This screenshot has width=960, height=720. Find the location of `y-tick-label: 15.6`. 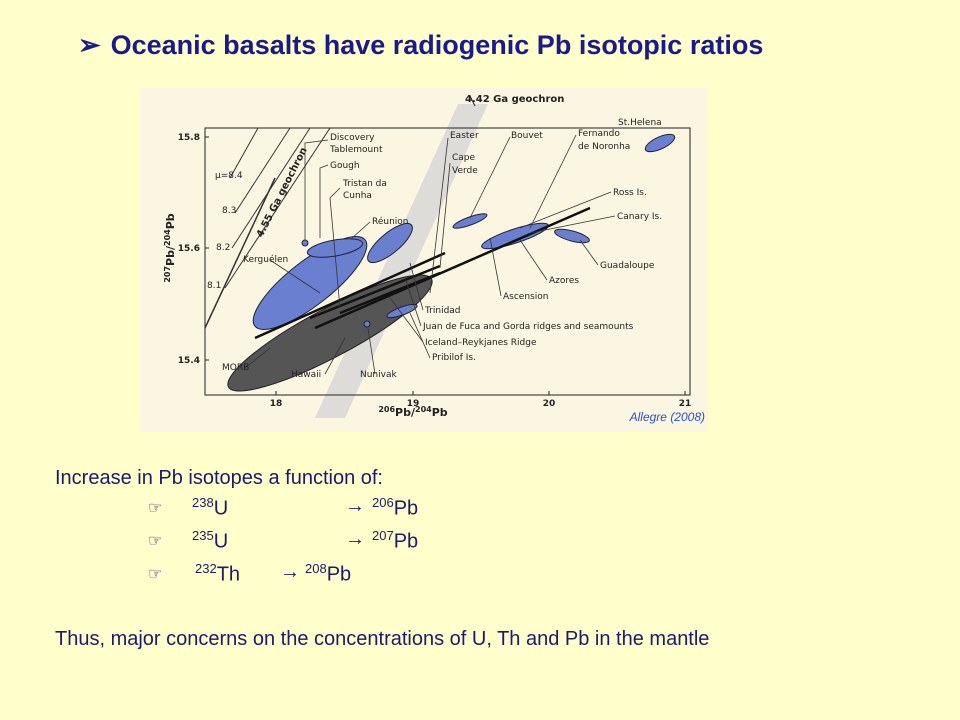

y-tick-label: 15.6 is located at coordinates (189, 249).